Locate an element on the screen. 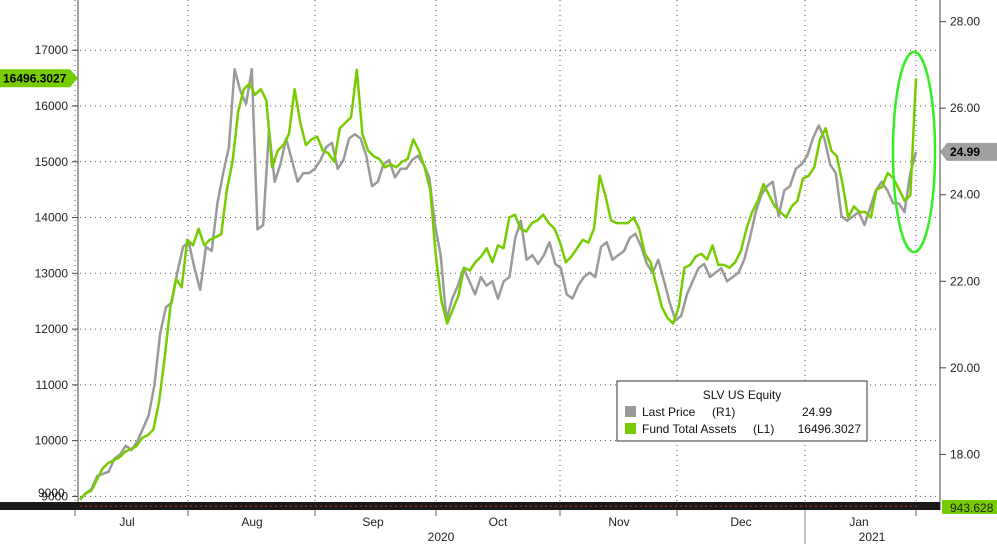 The height and width of the screenshot is (544, 997). x-tick-label: Nov is located at coordinates (618, 522).